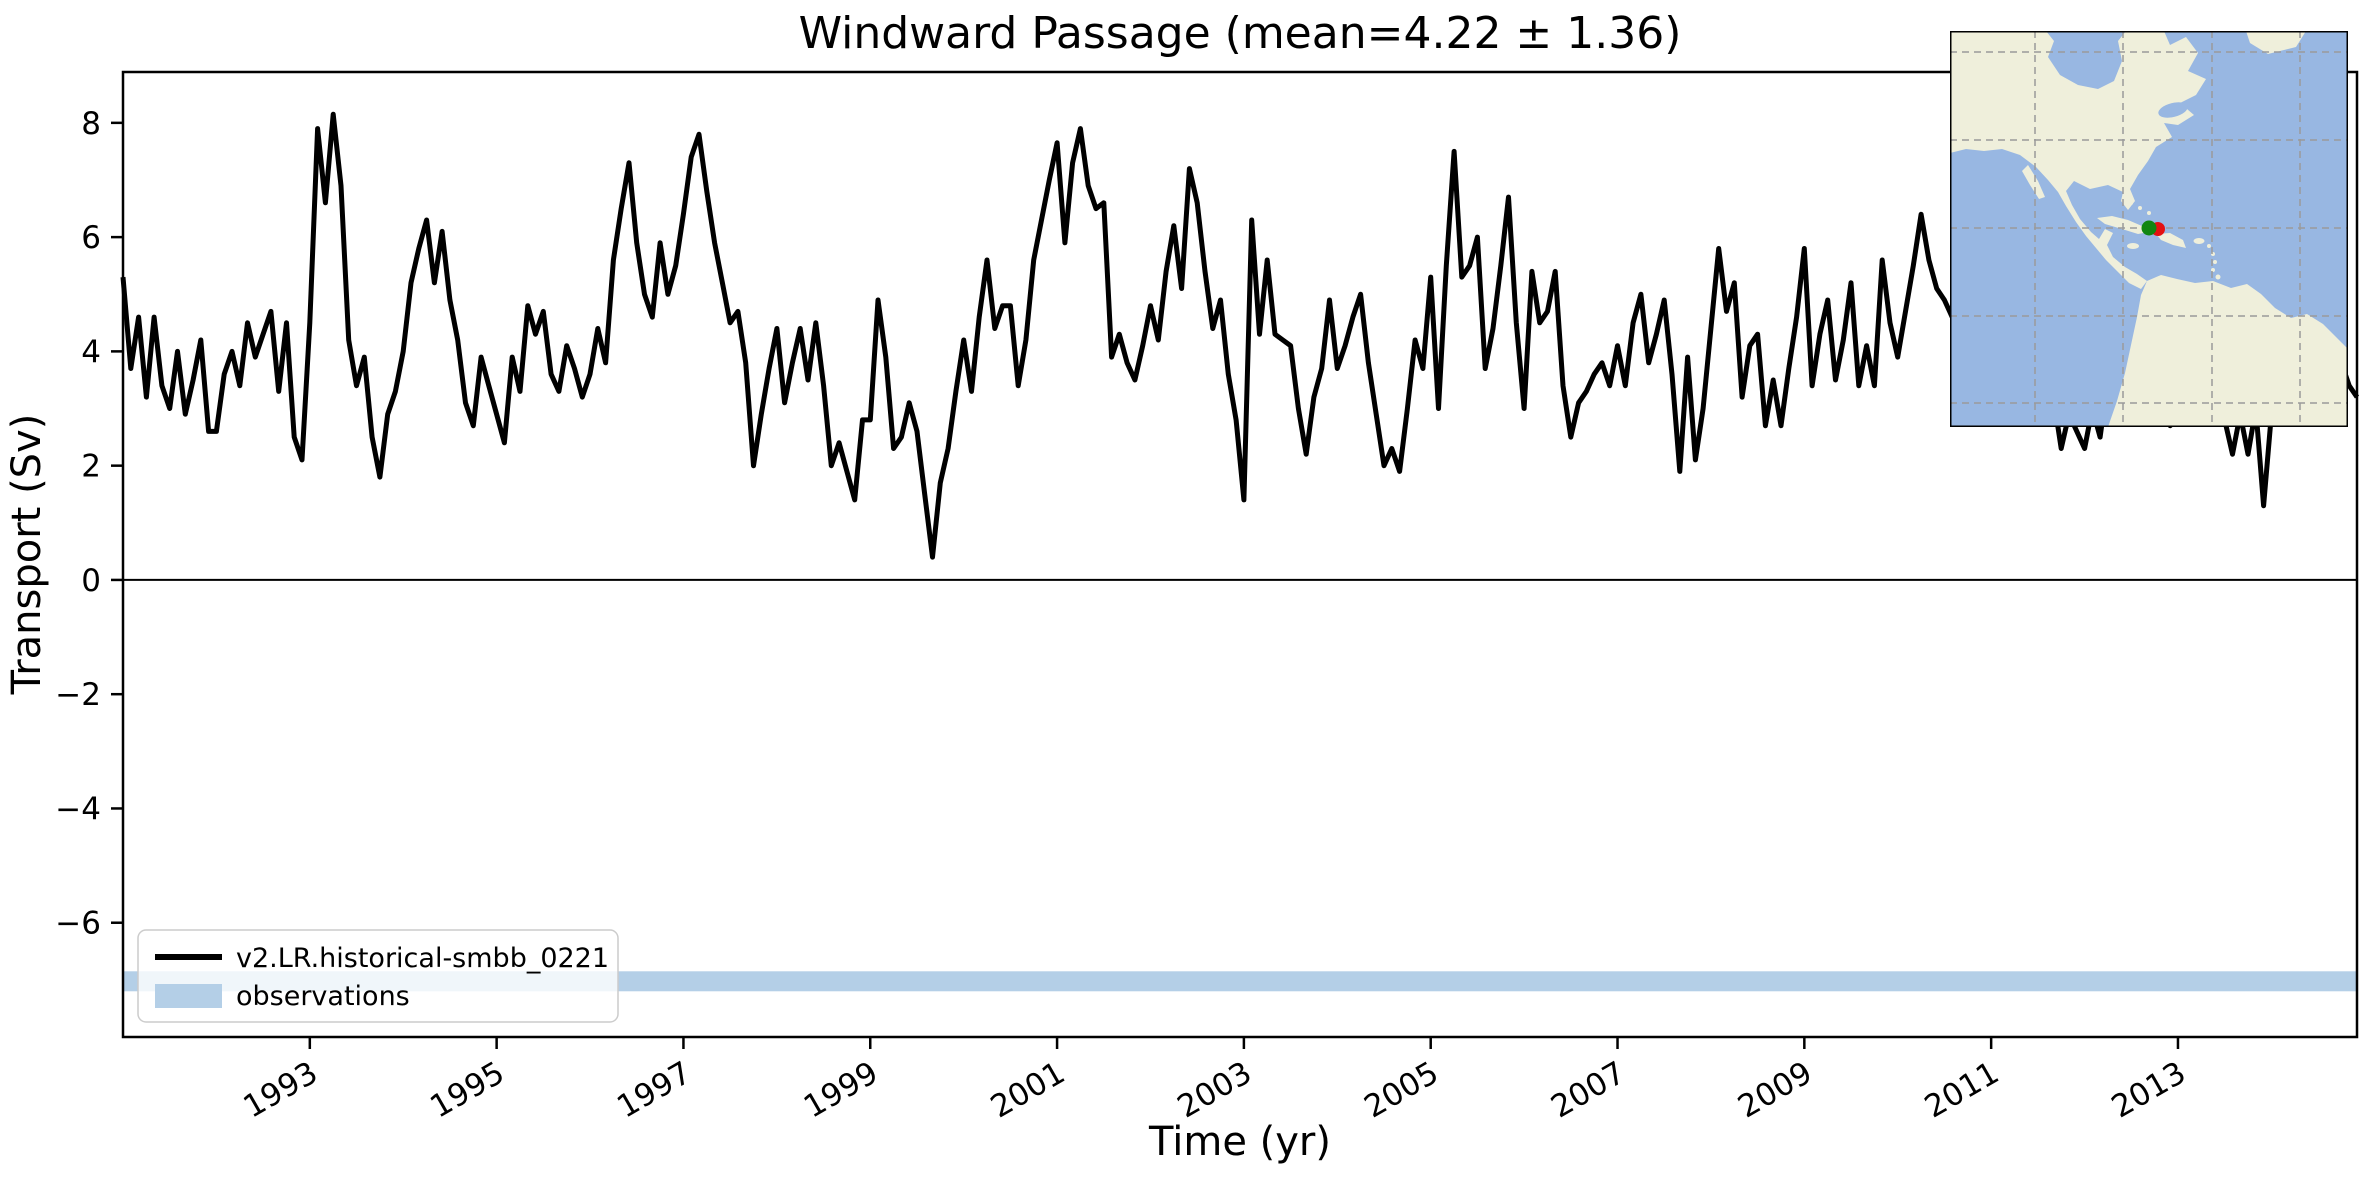 The image size is (2379, 1184). What do you see at coordinates (91, 467) in the screenshot?
I see `y-tick-label: 2` at bounding box center [91, 467].